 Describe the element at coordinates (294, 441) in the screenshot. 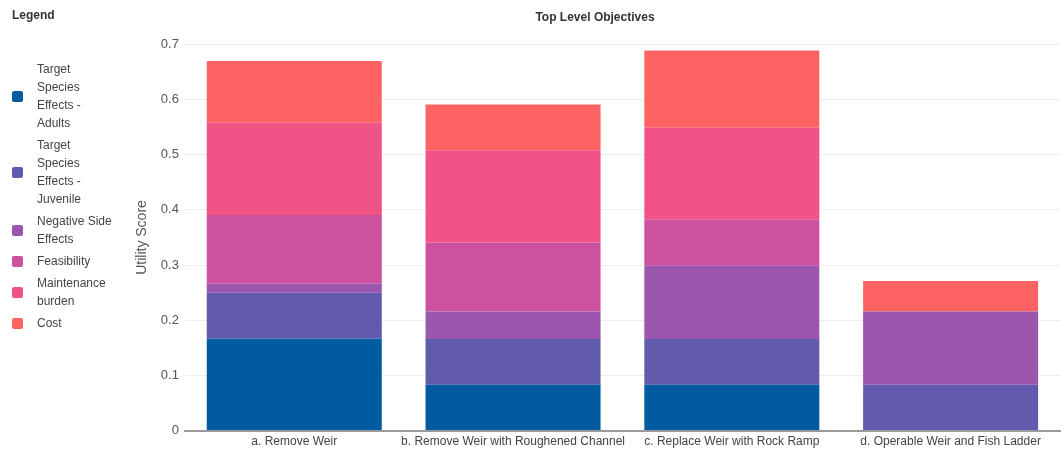

I see `x-tick-label: a. Remove Weir` at that location.